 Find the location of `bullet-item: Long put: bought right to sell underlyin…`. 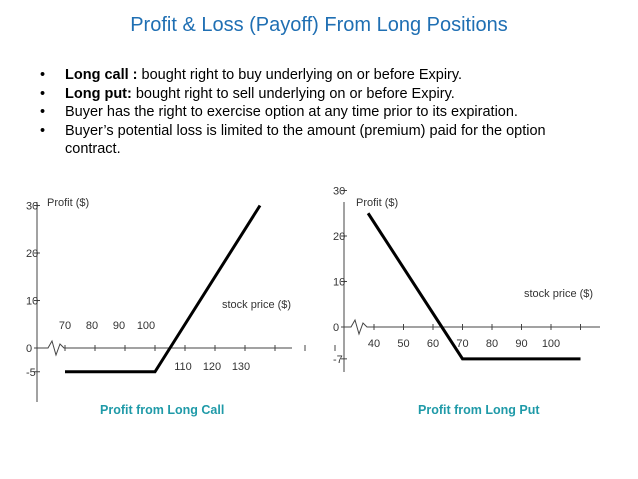

bullet-item: Long put: bought right to sell underlyin… is located at coordinates (320, 94).